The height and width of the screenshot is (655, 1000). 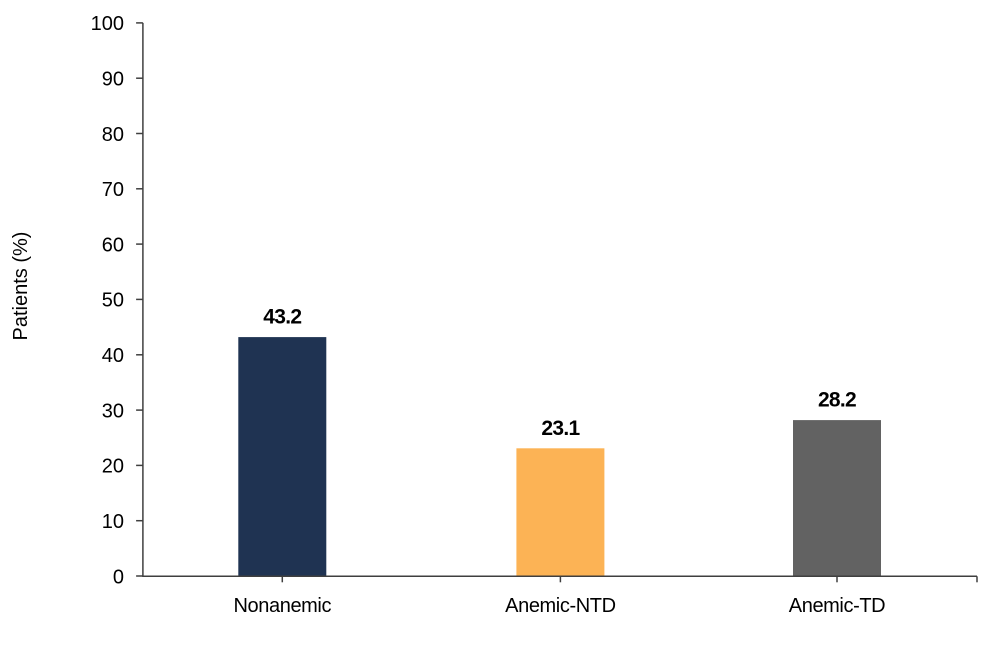 What do you see at coordinates (560, 428) in the screenshot?
I see `svg-text: 23.1` at bounding box center [560, 428].